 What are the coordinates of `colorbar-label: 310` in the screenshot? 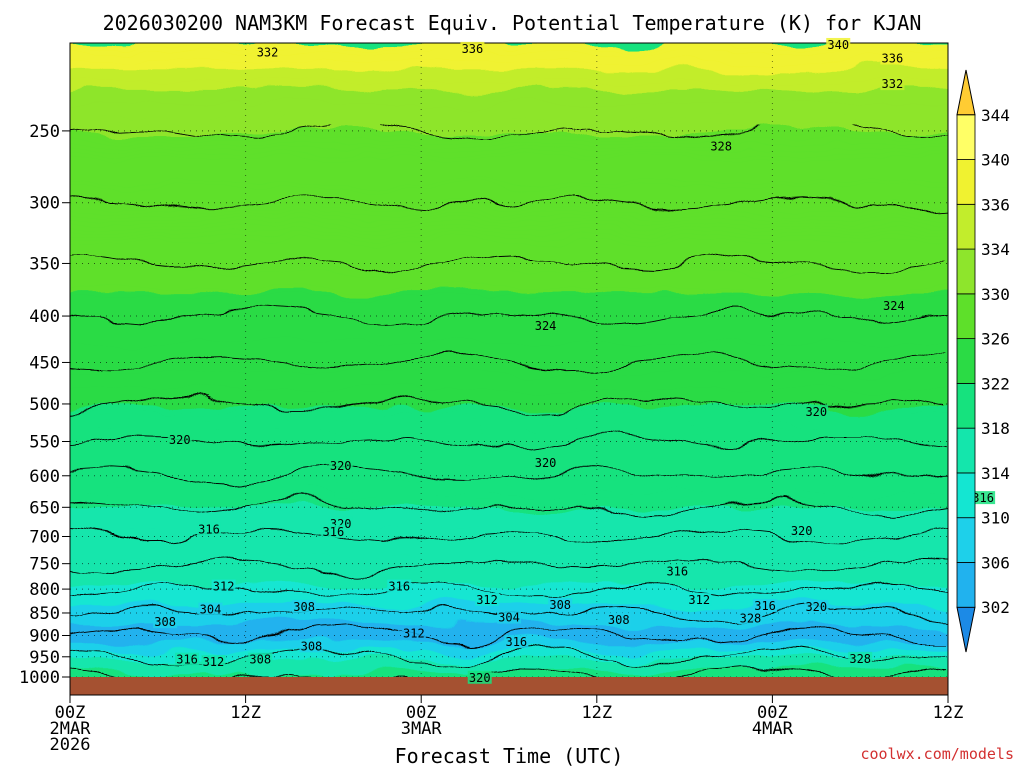 It's located at (995, 518).